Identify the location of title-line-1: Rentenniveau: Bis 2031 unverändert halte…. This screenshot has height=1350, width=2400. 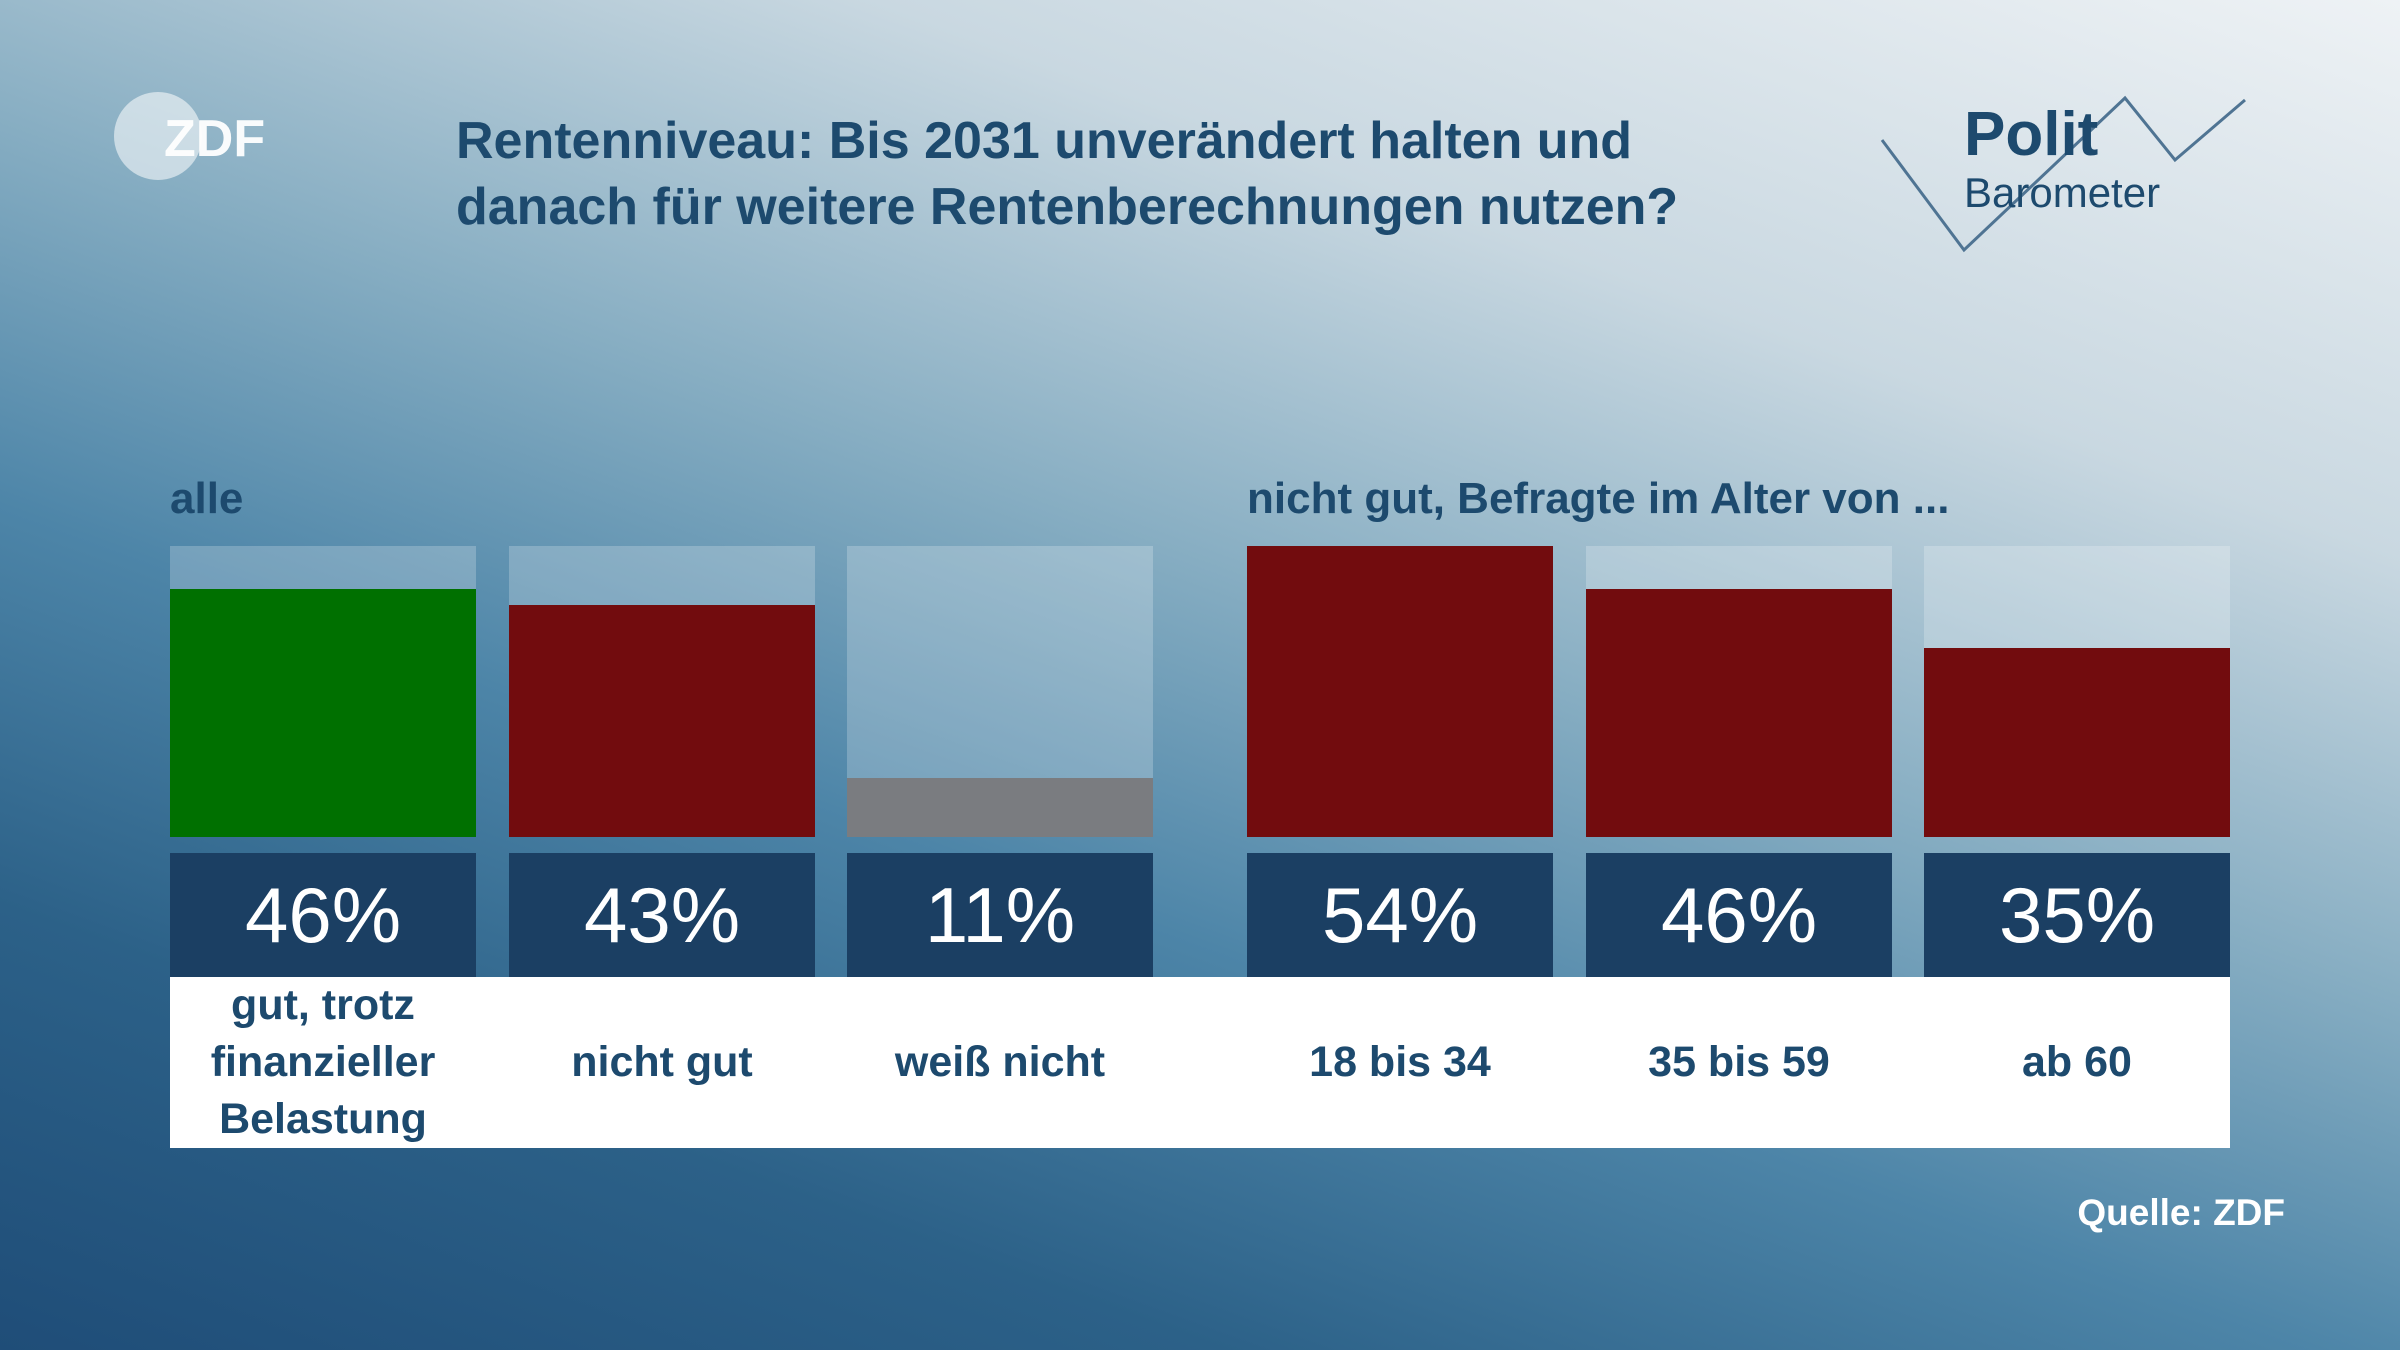
(1044, 141).